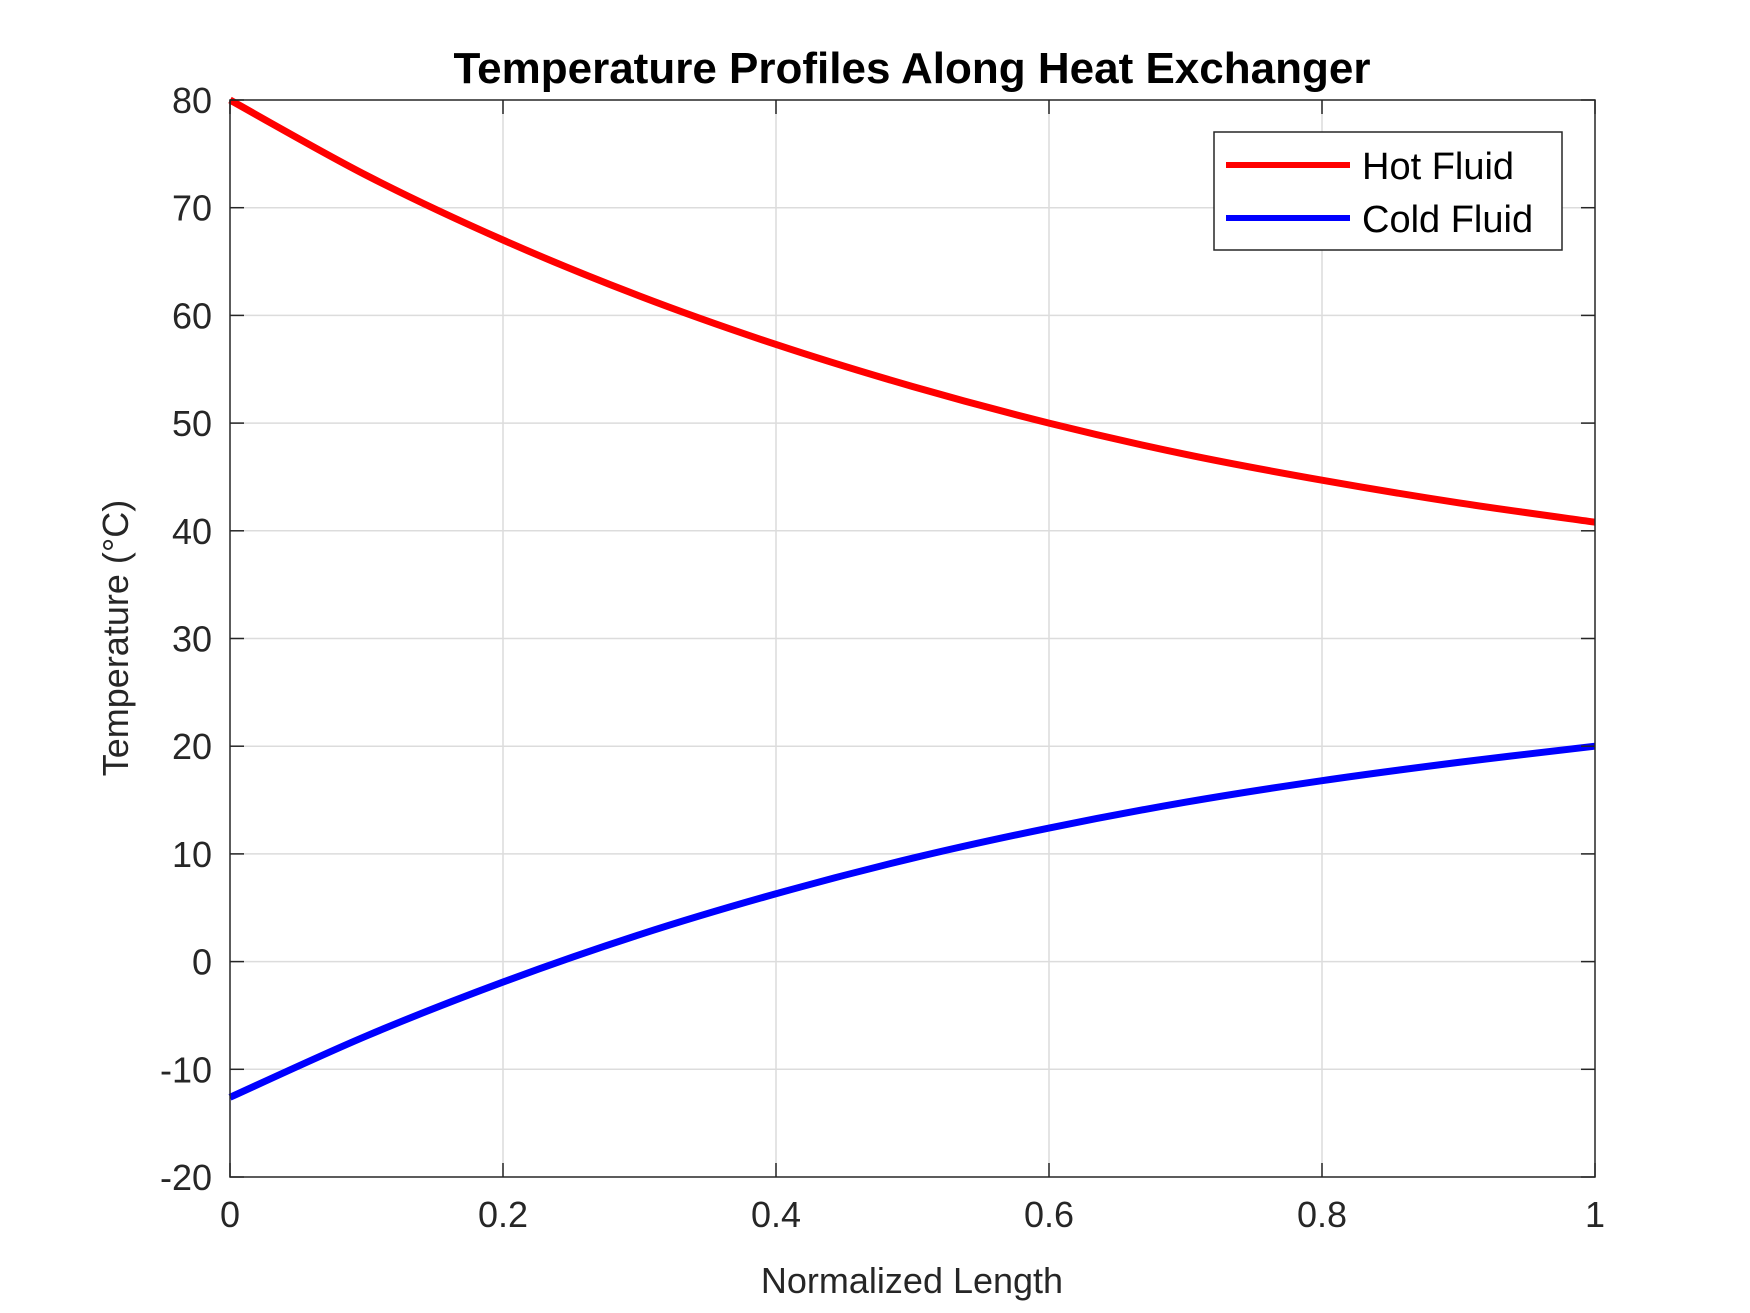 The width and height of the screenshot is (1750, 1313). What do you see at coordinates (1595, 1214) in the screenshot?
I see `x-tick-label: 1` at bounding box center [1595, 1214].